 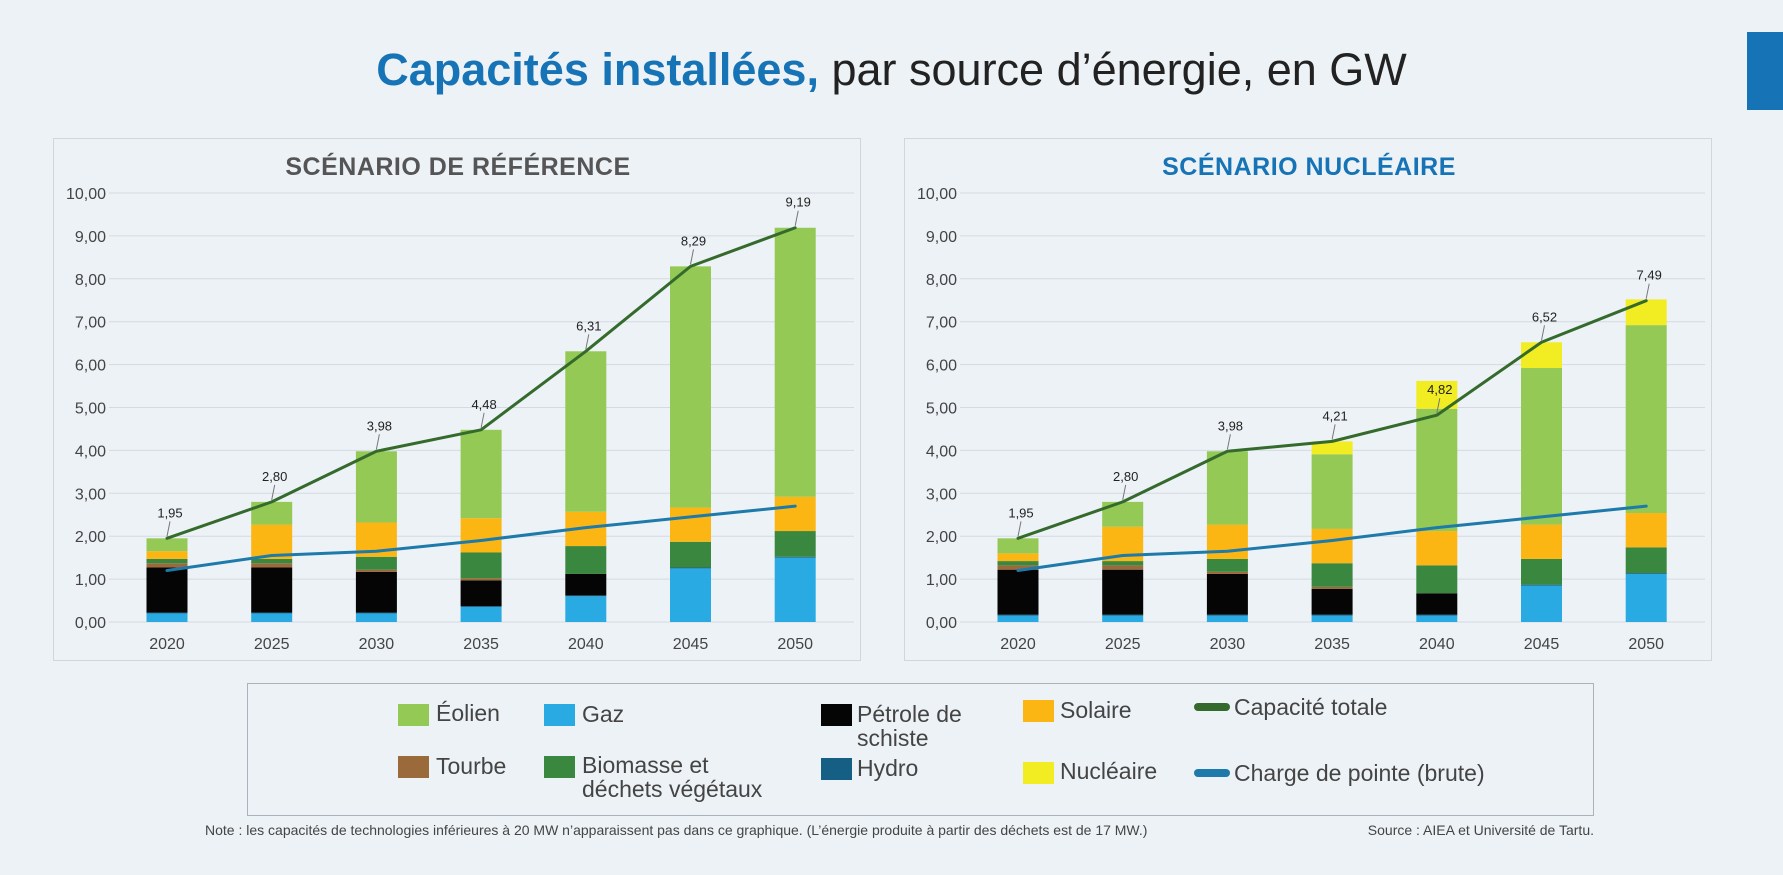 I want to click on legend-label-petrole-1: Pétrole de, so click(x=909, y=714).